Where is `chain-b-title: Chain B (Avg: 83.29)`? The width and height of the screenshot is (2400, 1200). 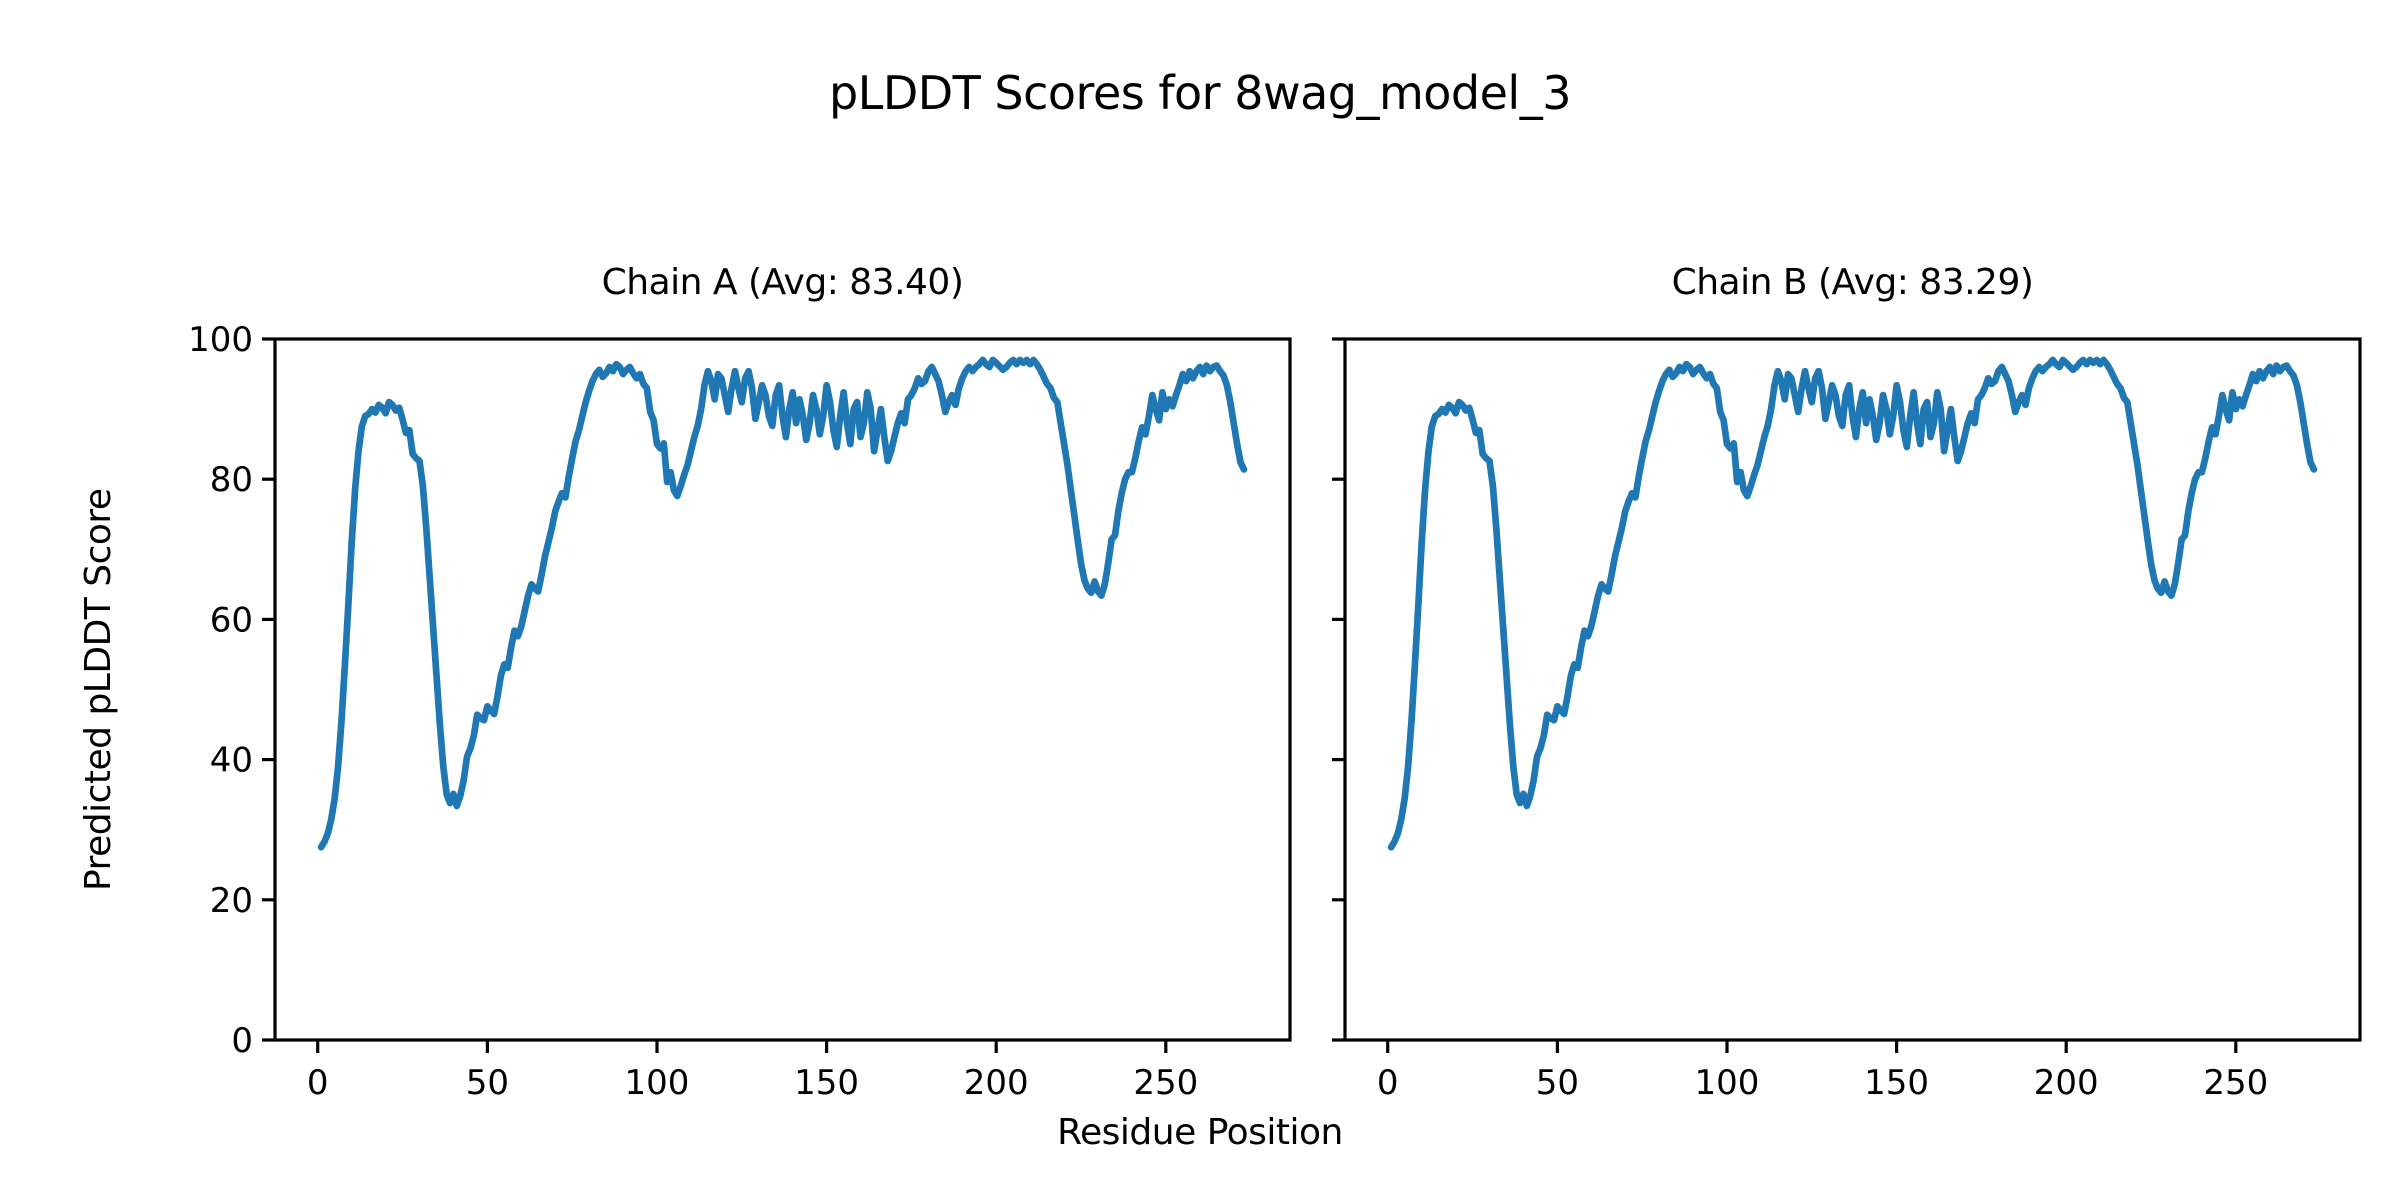
chain-b-title: Chain B (Avg: 83.29) is located at coordinates (1852, 282).